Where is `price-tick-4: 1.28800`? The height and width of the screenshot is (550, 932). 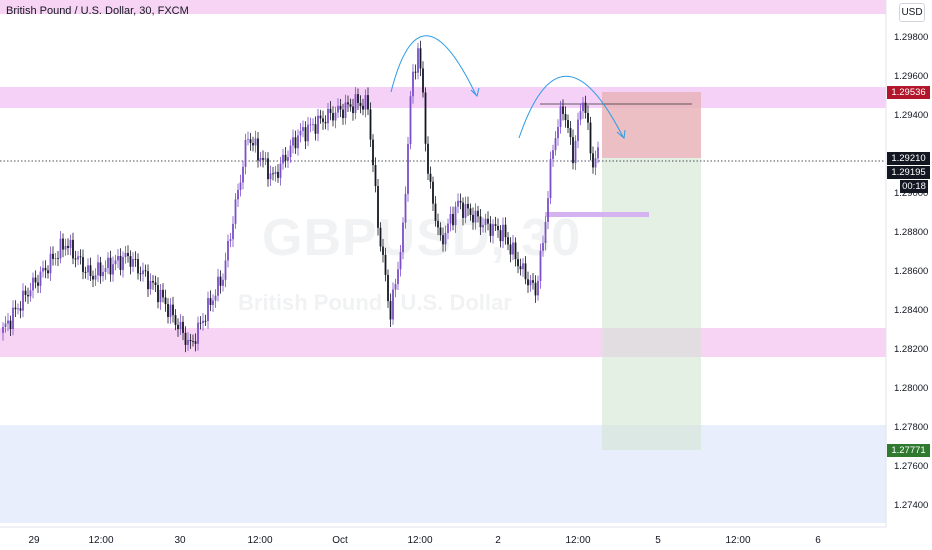
price-tick-4: 1.28800 is located at coordinates (911, 232).